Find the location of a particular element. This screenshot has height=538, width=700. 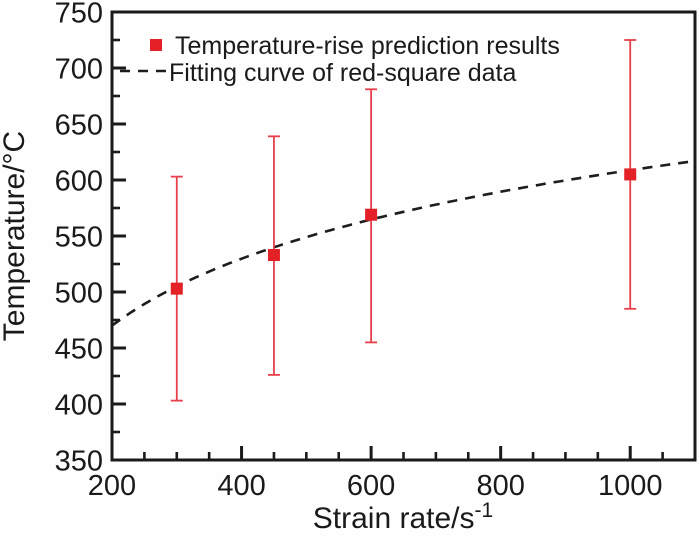

x-tick-label: 400 is located at coordinates (241, 486).